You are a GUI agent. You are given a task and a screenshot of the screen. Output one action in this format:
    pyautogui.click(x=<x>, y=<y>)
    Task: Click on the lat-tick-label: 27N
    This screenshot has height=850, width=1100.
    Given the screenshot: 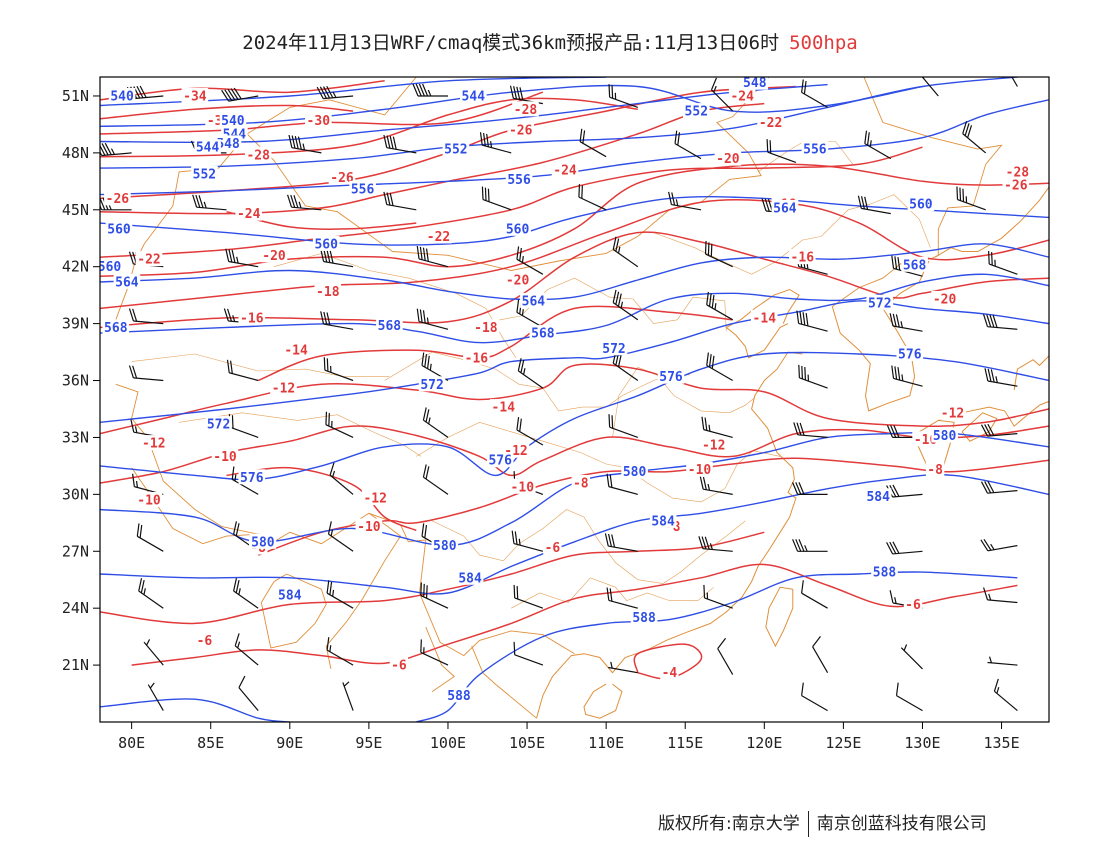 What is the action you would take?
    pyautogui.click(x=75, y=551)
    